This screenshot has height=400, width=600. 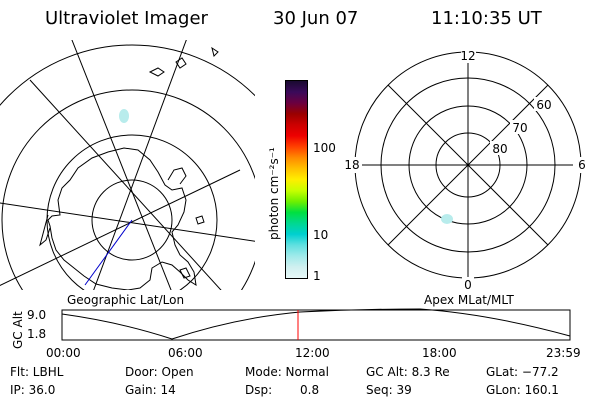 I want to click on track-line, so click(x=108, y=252).